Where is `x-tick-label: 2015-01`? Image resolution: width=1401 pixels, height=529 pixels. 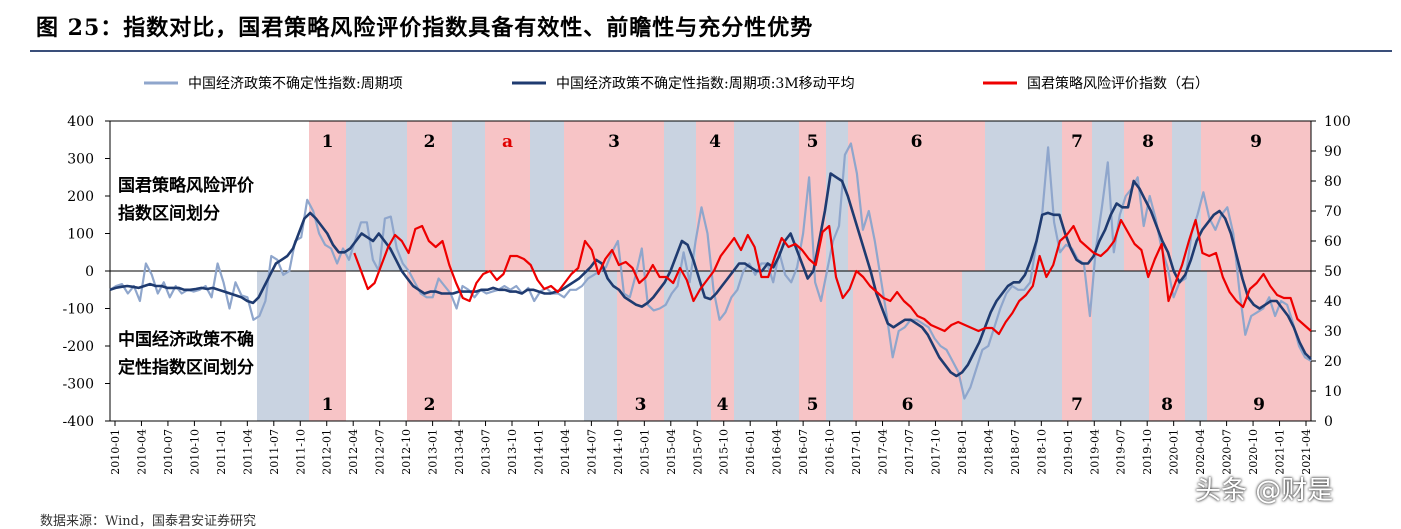
x-tick-label: 2015-01 is located at coordinates (644, 452).